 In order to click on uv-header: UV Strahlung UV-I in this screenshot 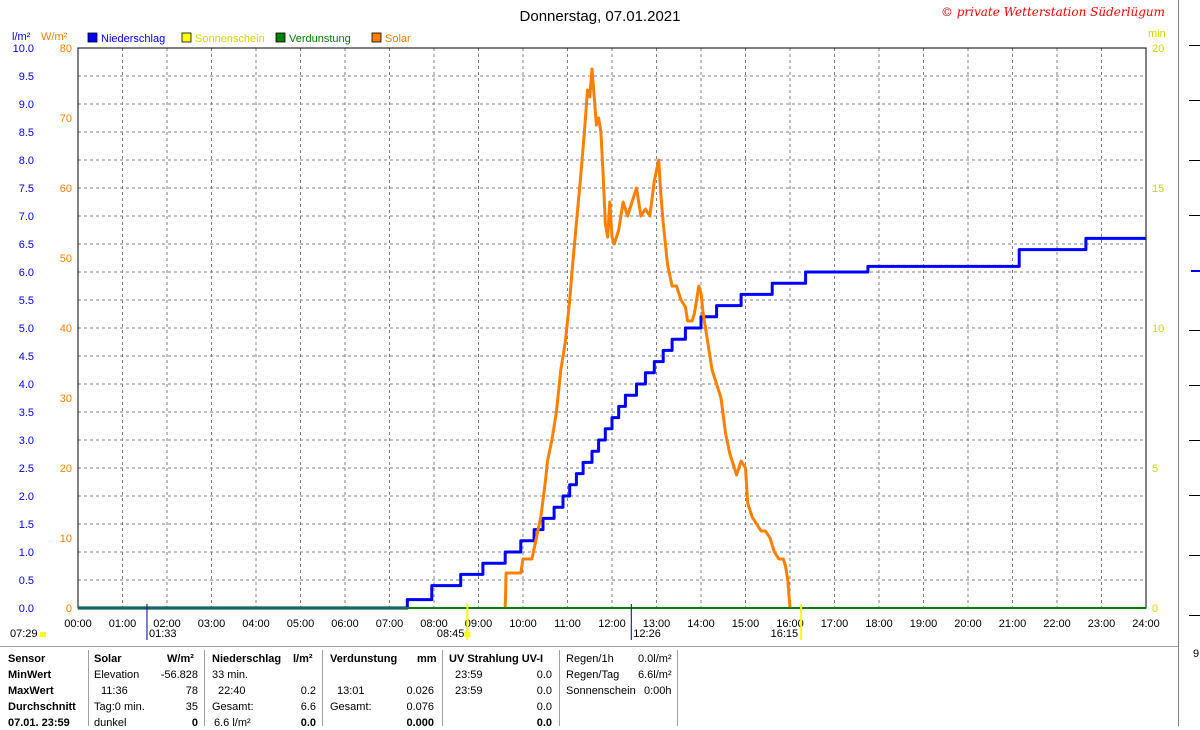, I will do `click(496, 659)`.